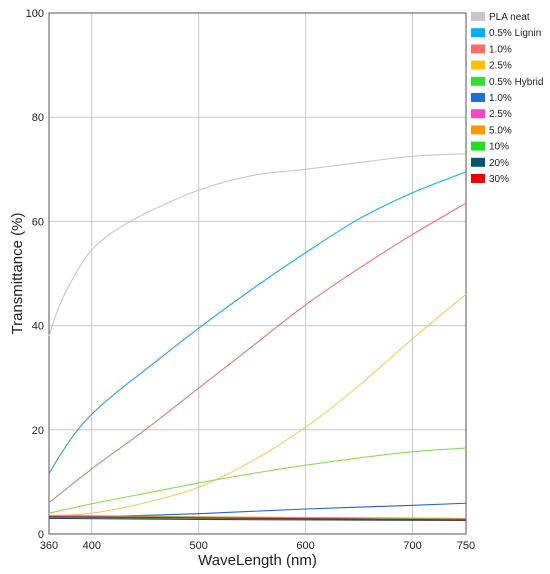 This screenshot has width=550, height=574. I want to click on legend-label: 5.0%, so click(500, 130).